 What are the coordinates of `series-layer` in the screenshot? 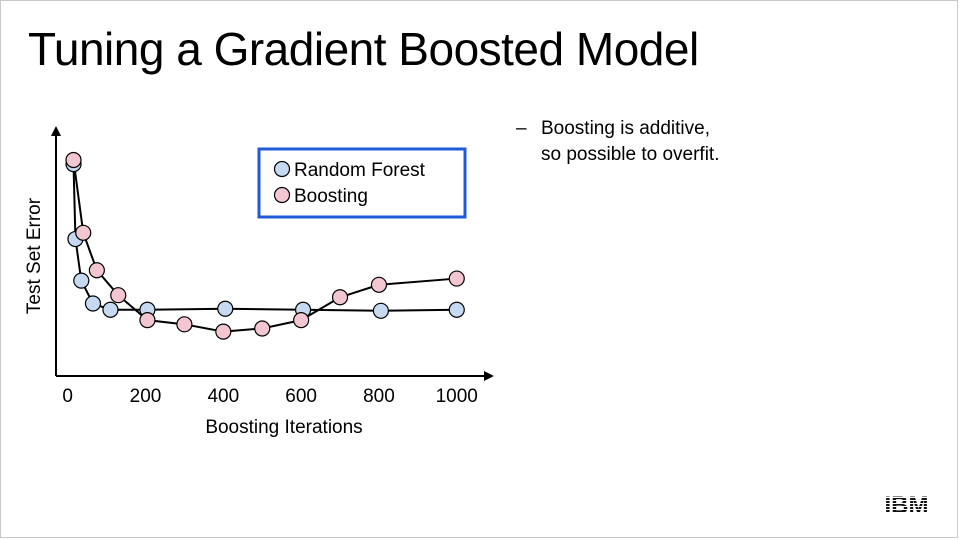 It's located at (265, 245).